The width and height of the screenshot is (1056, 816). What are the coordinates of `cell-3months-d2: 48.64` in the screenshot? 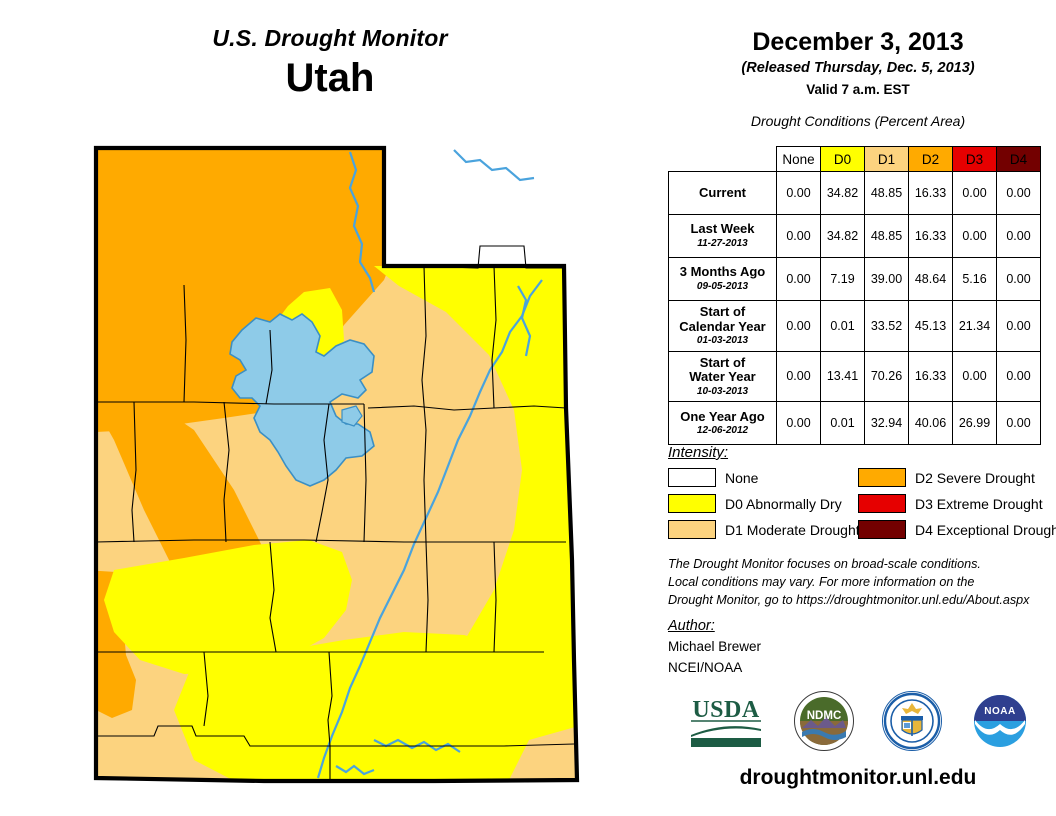 It's located at (930, 279).